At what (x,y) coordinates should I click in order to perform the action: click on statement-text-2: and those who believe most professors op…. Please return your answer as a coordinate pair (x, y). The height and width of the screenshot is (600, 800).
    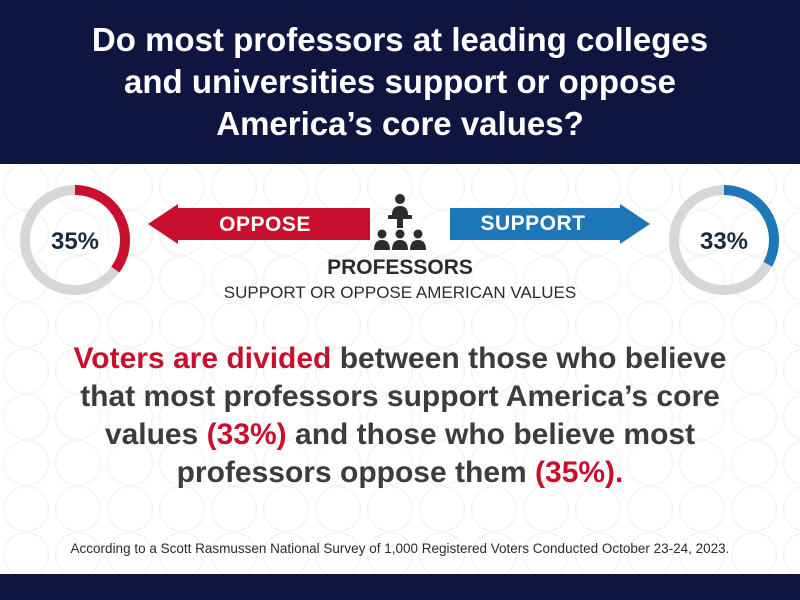
    Looking at the image, I should click on (436, 453).